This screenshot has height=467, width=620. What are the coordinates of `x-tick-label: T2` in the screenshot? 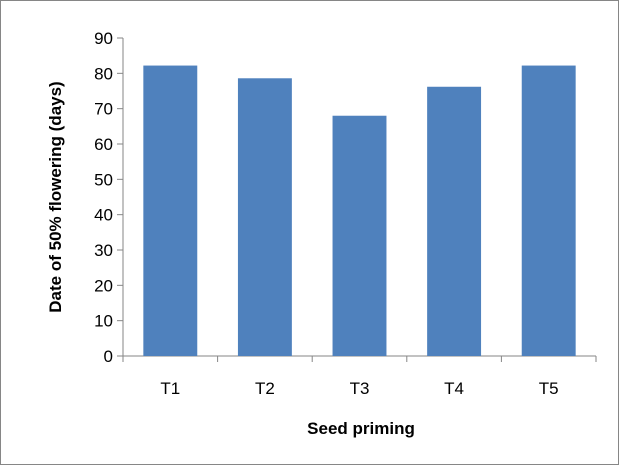 It's located at (265, 388).